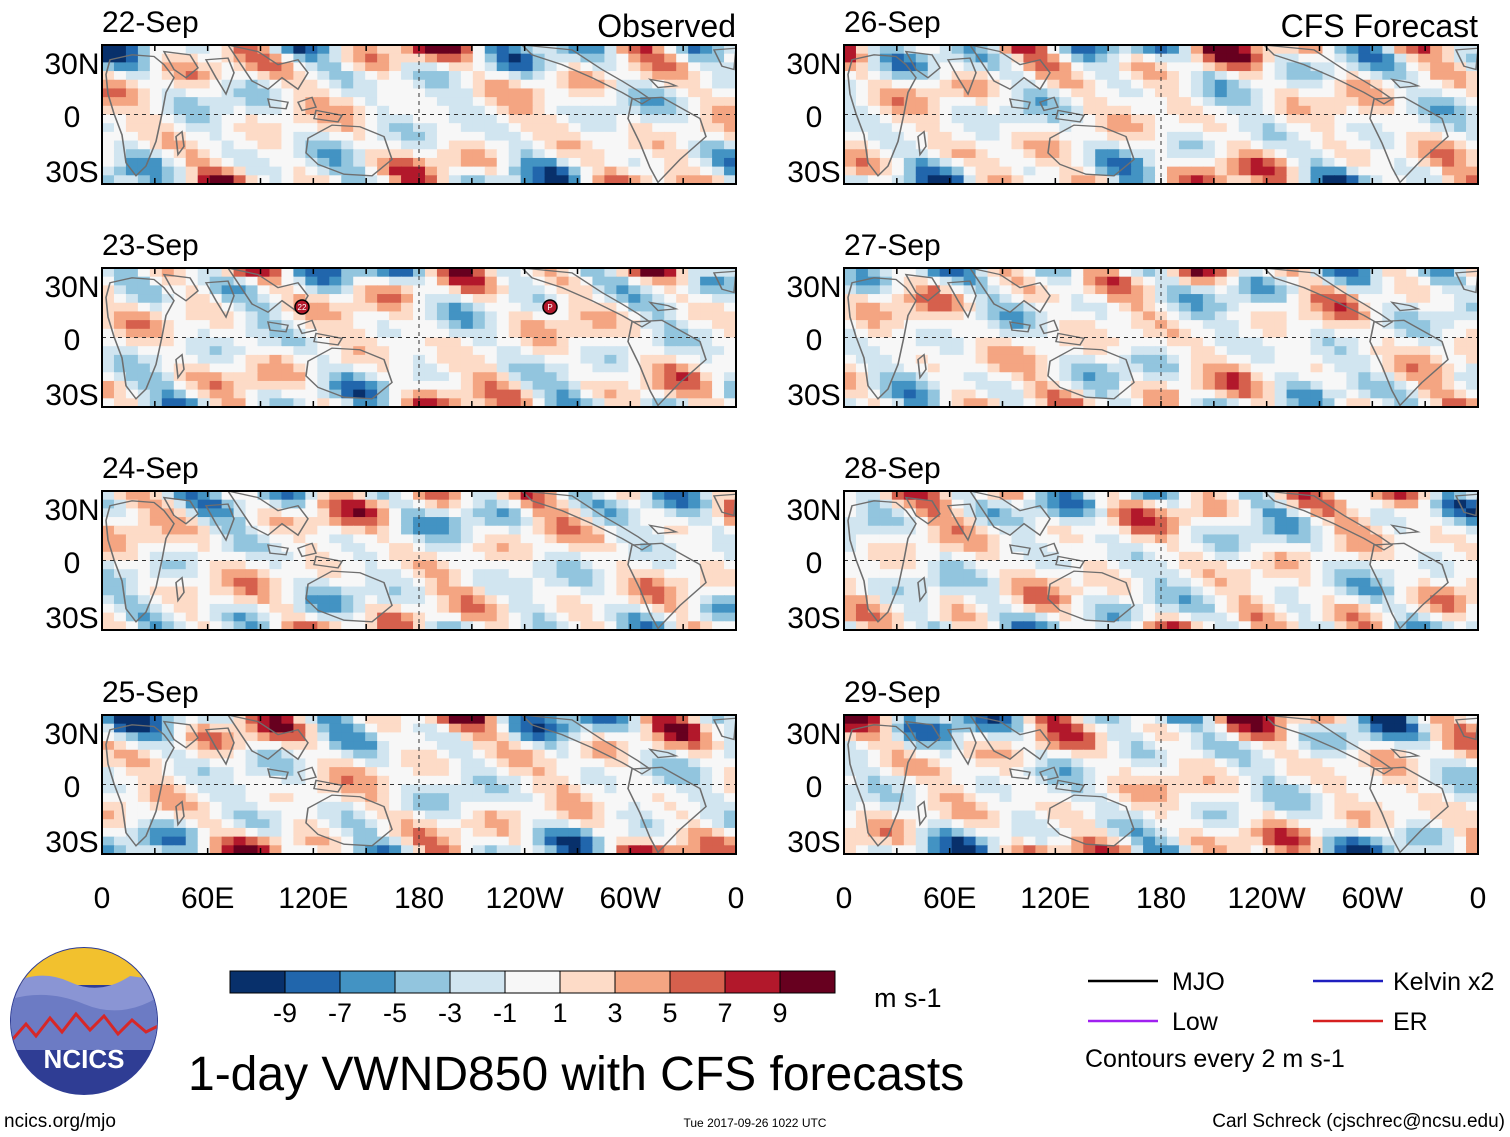 This screenshot has height=1137, width=1510. Describe the element at coordinates (150, 468) in the screenshot. I see `panel-date-label: 24-Sep` at that location.